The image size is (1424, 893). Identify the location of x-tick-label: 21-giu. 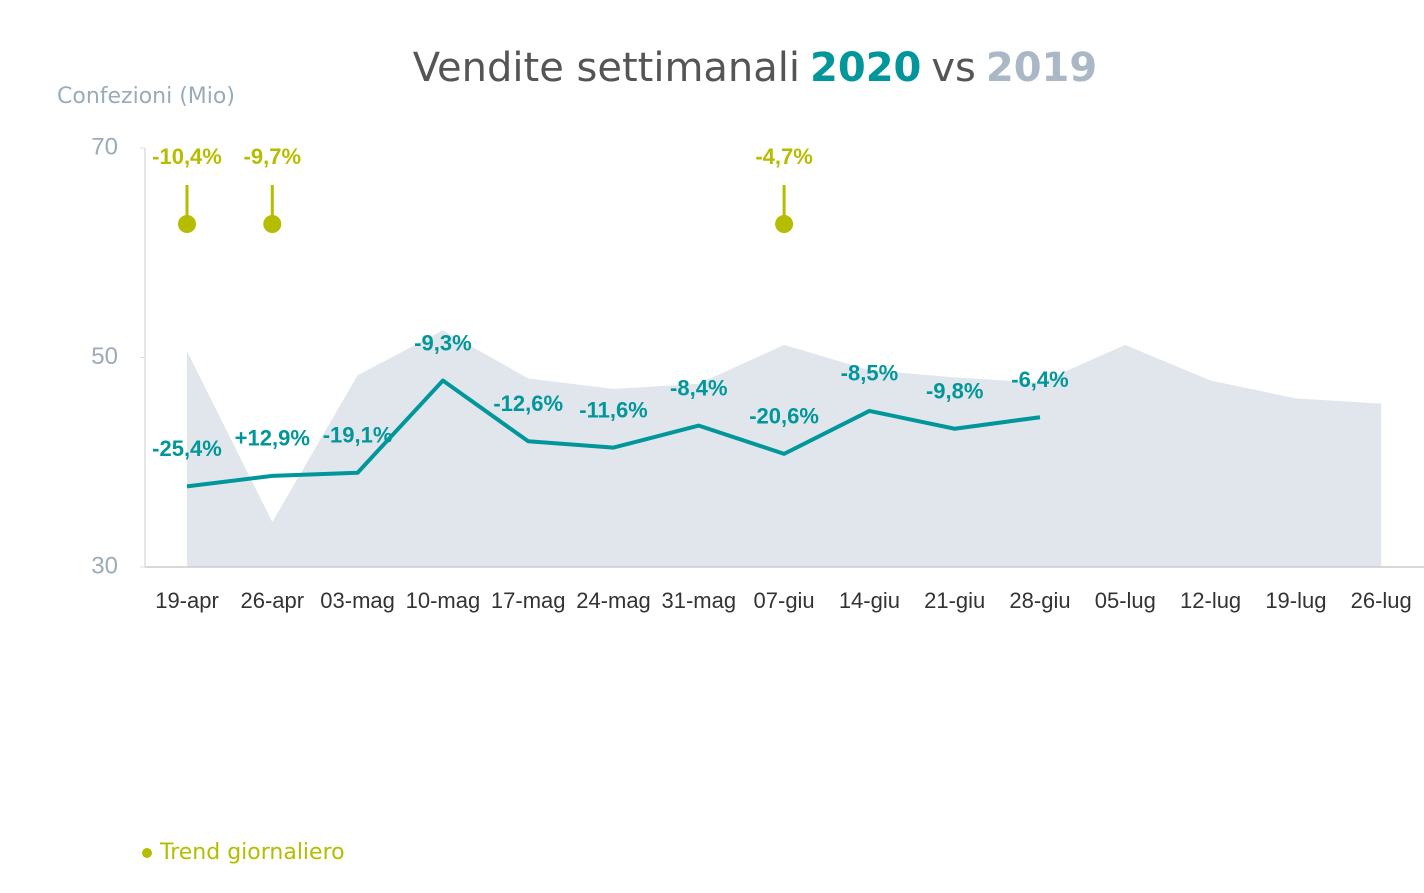
(954, 600).